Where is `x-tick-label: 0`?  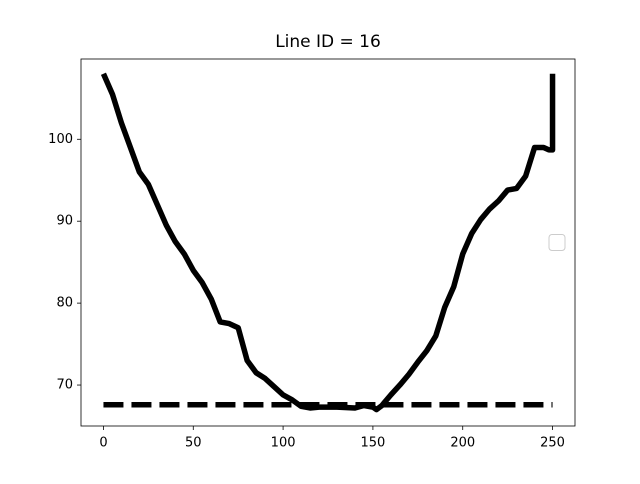
x-tick-label: 0 is located at coordinates (103, 443).